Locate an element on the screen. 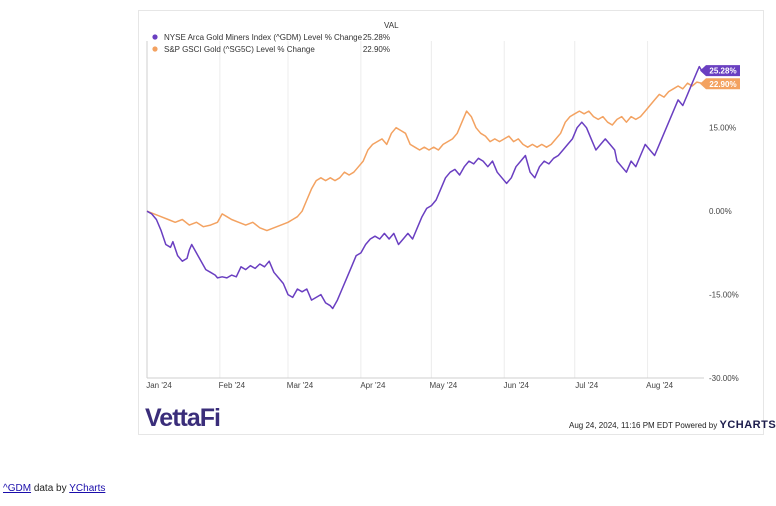 This screenshot has width=776, height=506. x-tick-label: Aug '24 is located at coordinates (659, 385).